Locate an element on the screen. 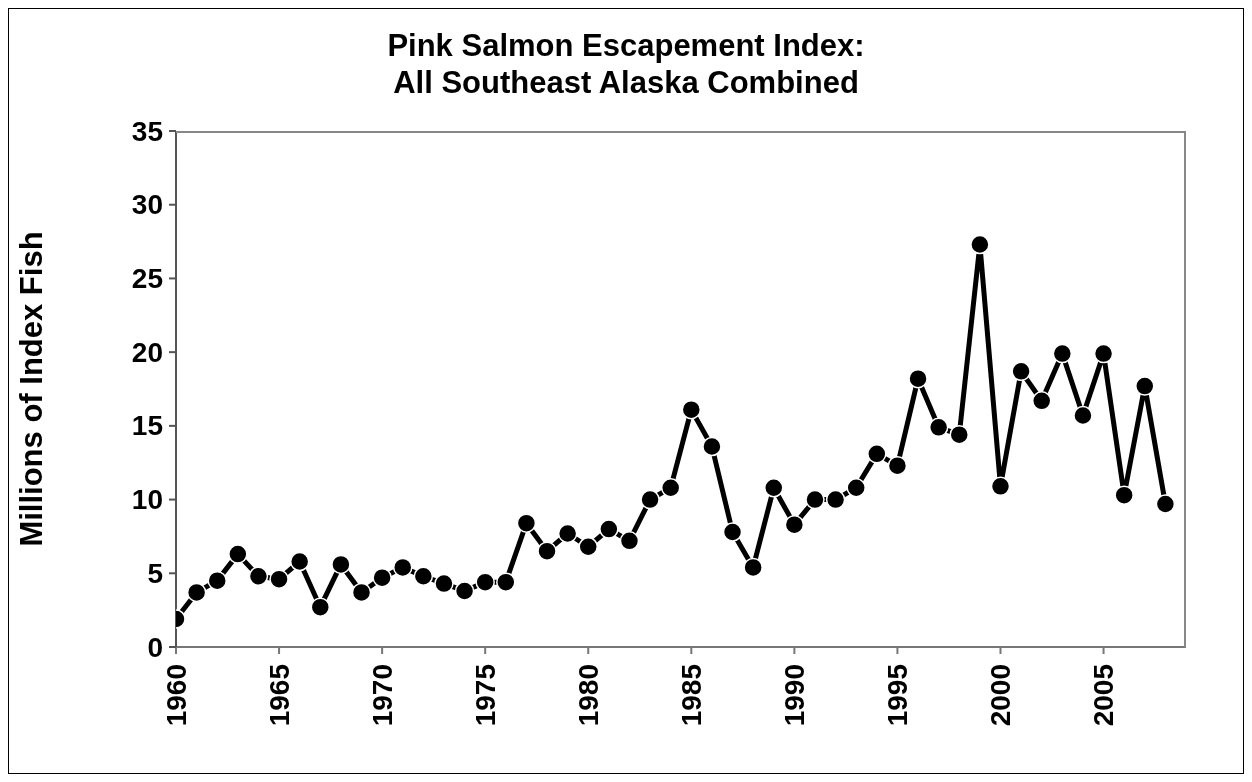 The width and height of the screenshot is (1252, 782). x-tick-label: 2005 is located at coordinates (1104, 695).